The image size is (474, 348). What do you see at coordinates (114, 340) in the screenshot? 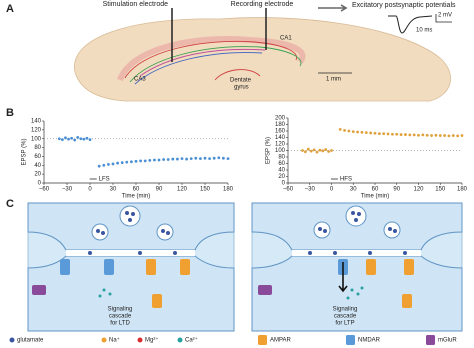
I see `legend-label: Na⁺` at bounding box center [114, 340].